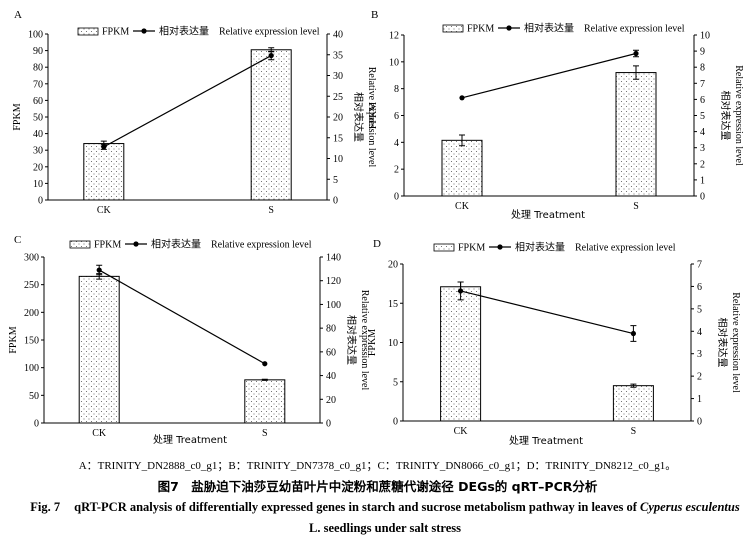  Describe the element at coordinates (31, 313) in the screenshot. I see `left-tick-label: 200` at that location.